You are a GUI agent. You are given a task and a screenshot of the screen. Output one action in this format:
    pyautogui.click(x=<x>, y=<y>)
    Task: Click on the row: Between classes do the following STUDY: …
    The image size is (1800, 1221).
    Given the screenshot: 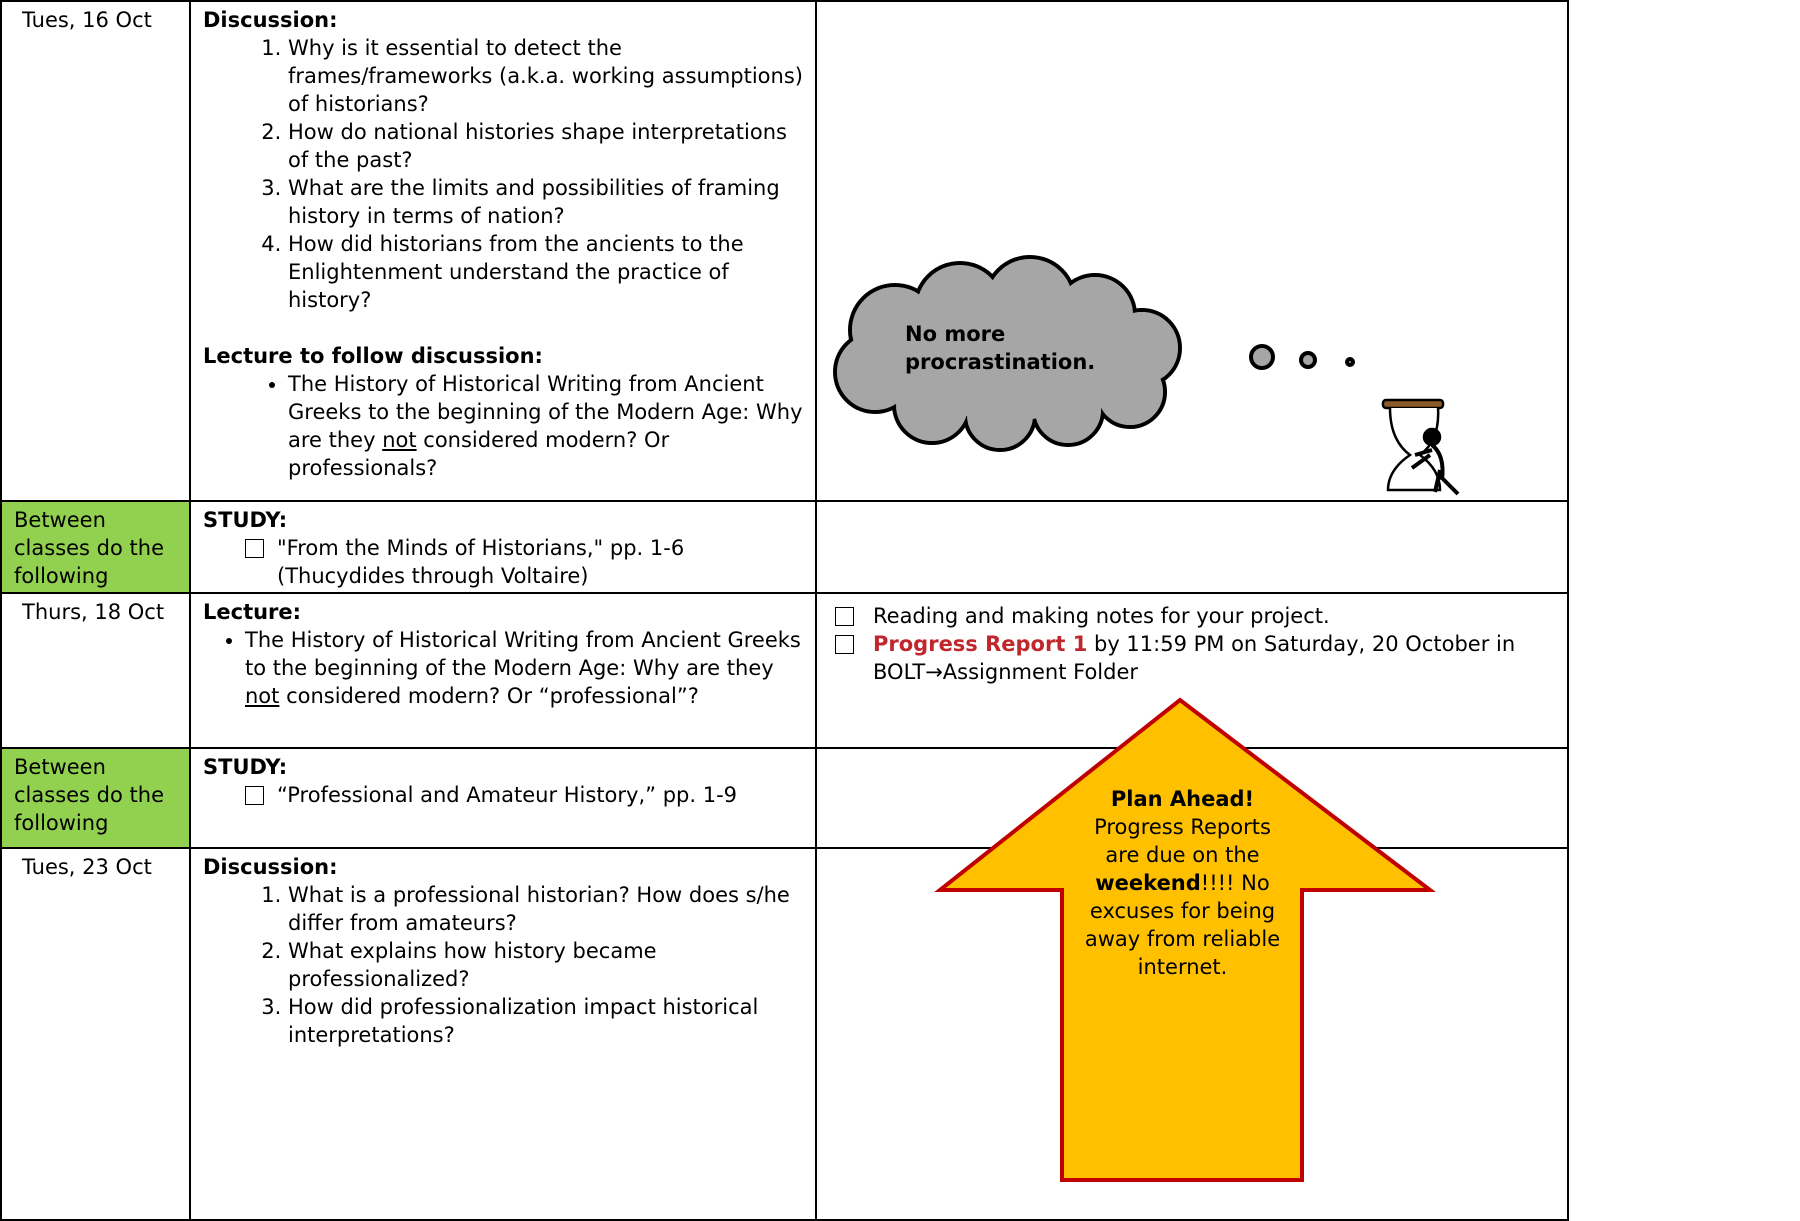 What is the action you would take?
    pyautogui.click(x=784, y=547)
    